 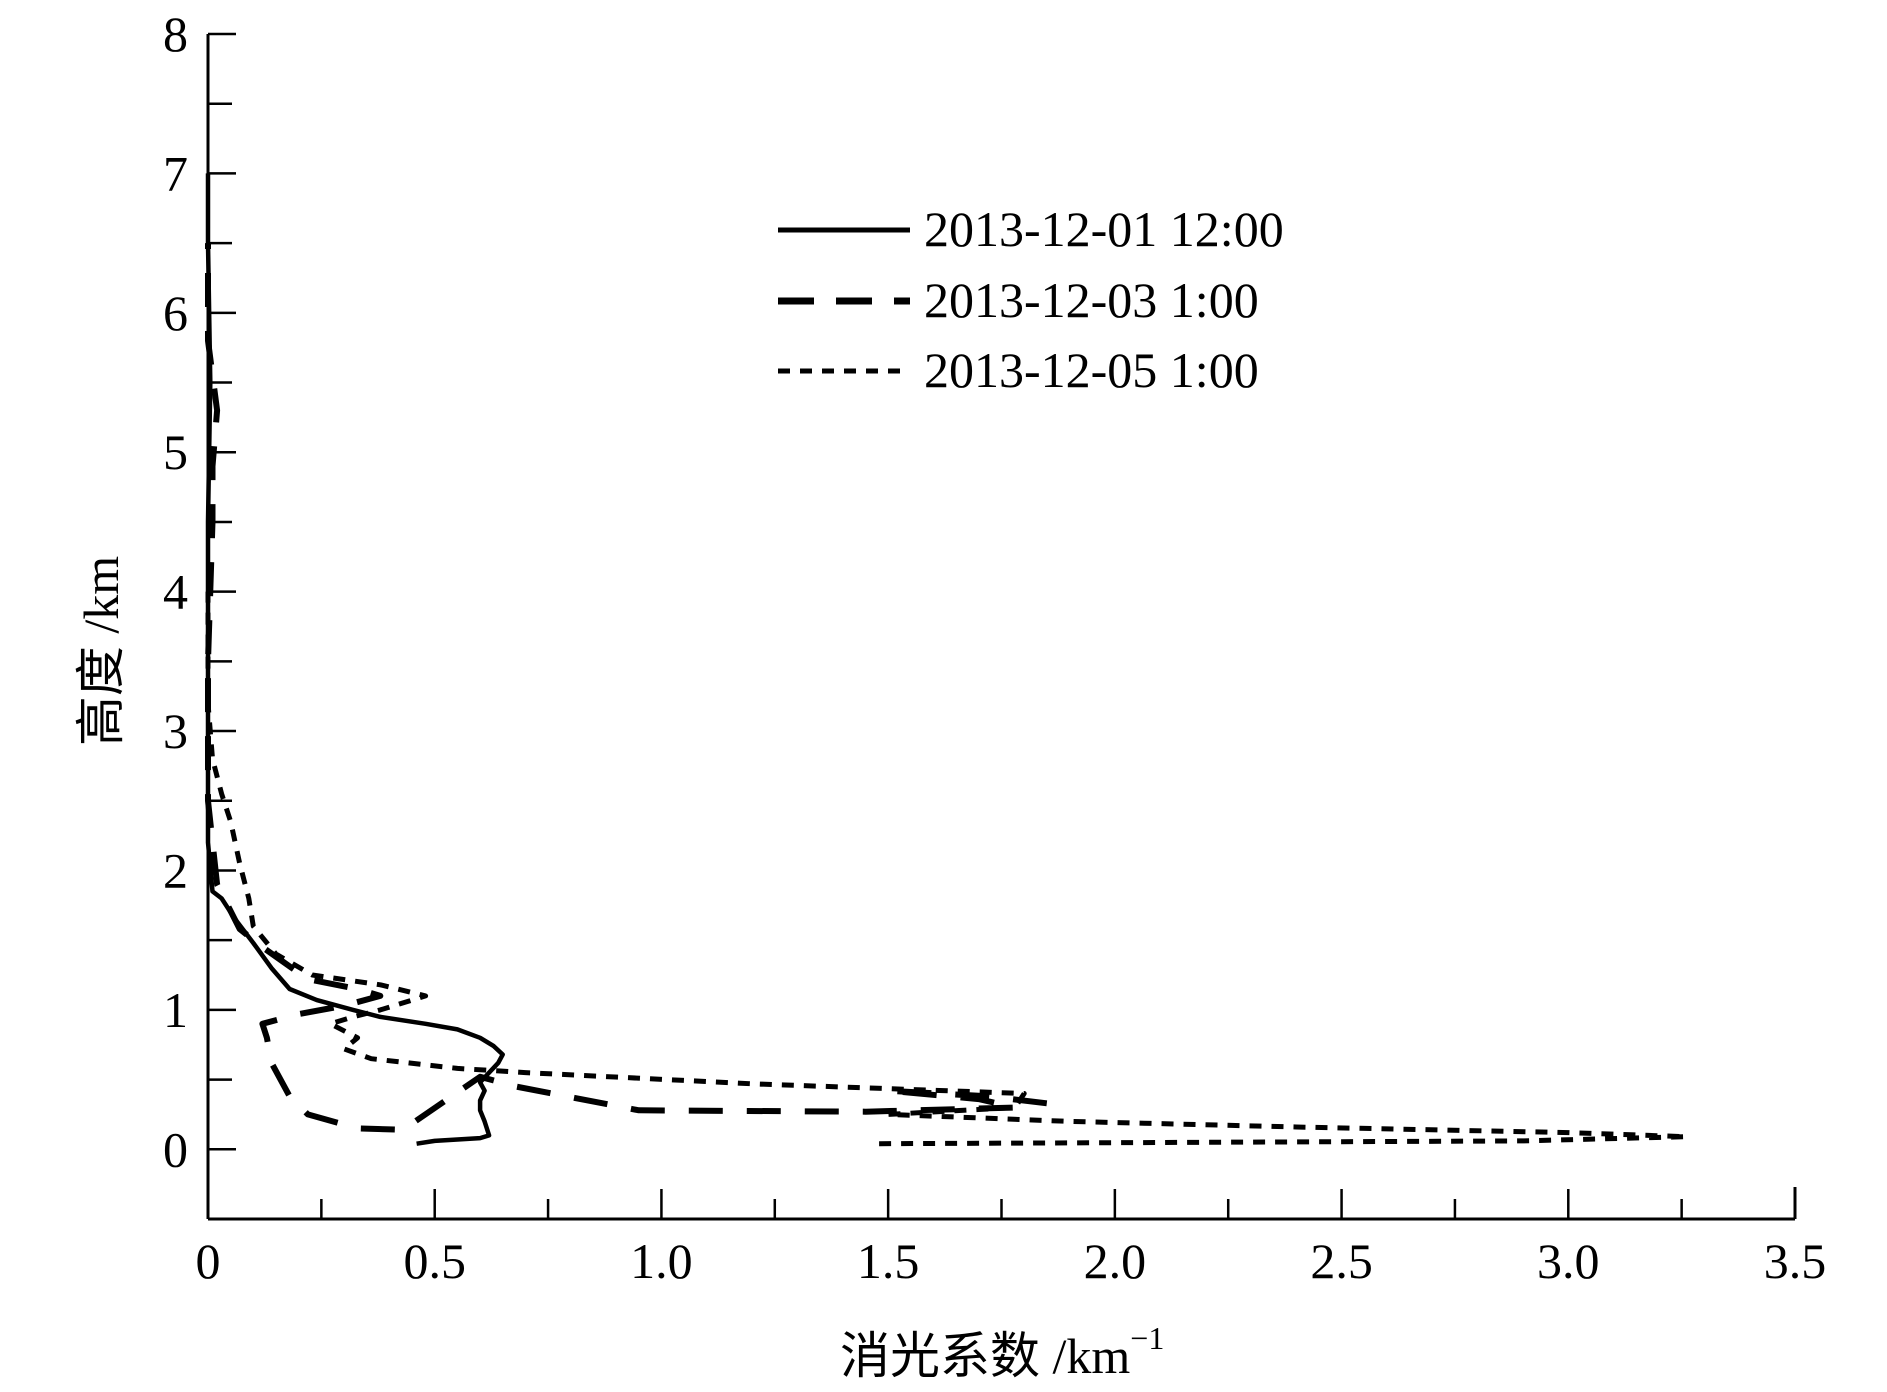 I want to click on x-tick-label: 3.0, so click(x=1568, y=1261).